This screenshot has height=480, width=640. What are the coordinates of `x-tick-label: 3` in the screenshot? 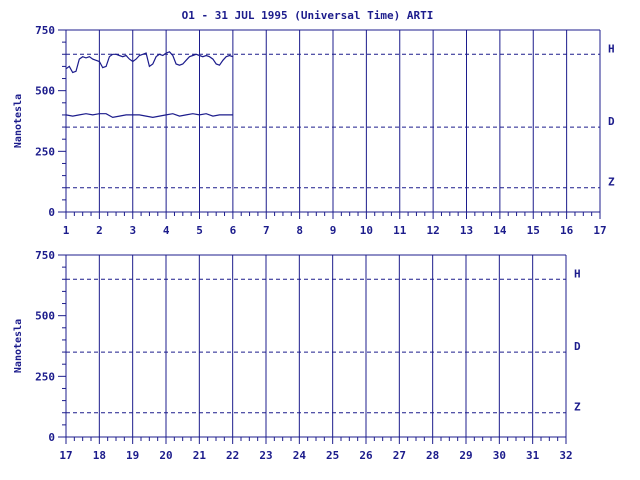 It's located at (132, 230).